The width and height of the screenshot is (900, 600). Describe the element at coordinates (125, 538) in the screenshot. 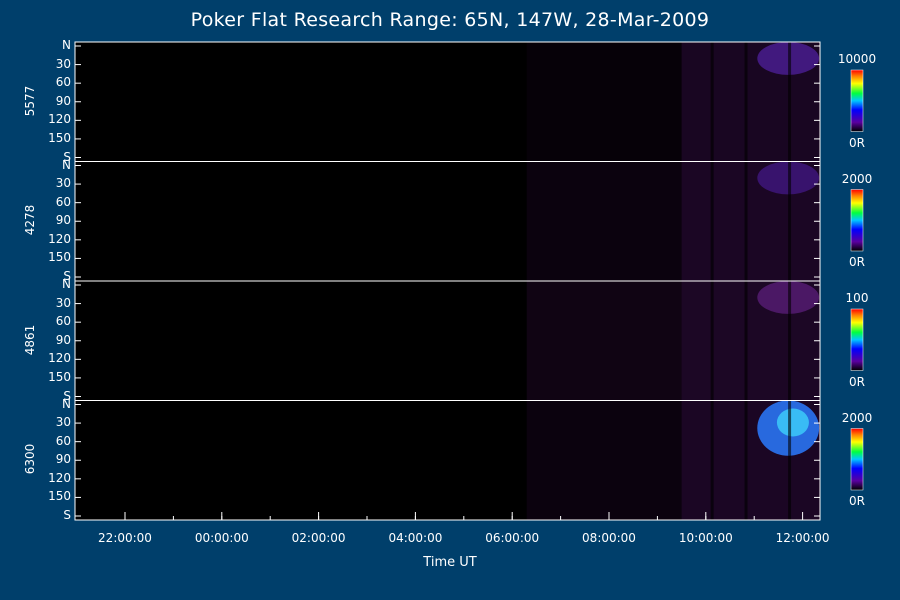

I see `x-tick-label: 22:00:00` at that location.